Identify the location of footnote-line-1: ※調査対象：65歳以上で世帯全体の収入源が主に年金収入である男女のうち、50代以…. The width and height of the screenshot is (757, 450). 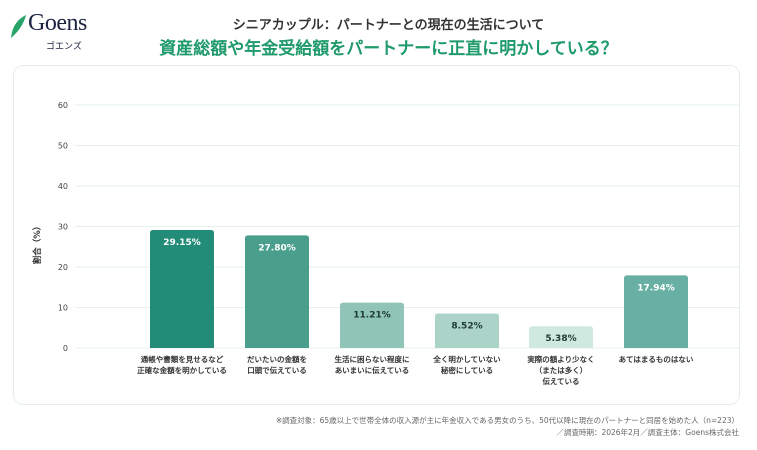
(507, 420).